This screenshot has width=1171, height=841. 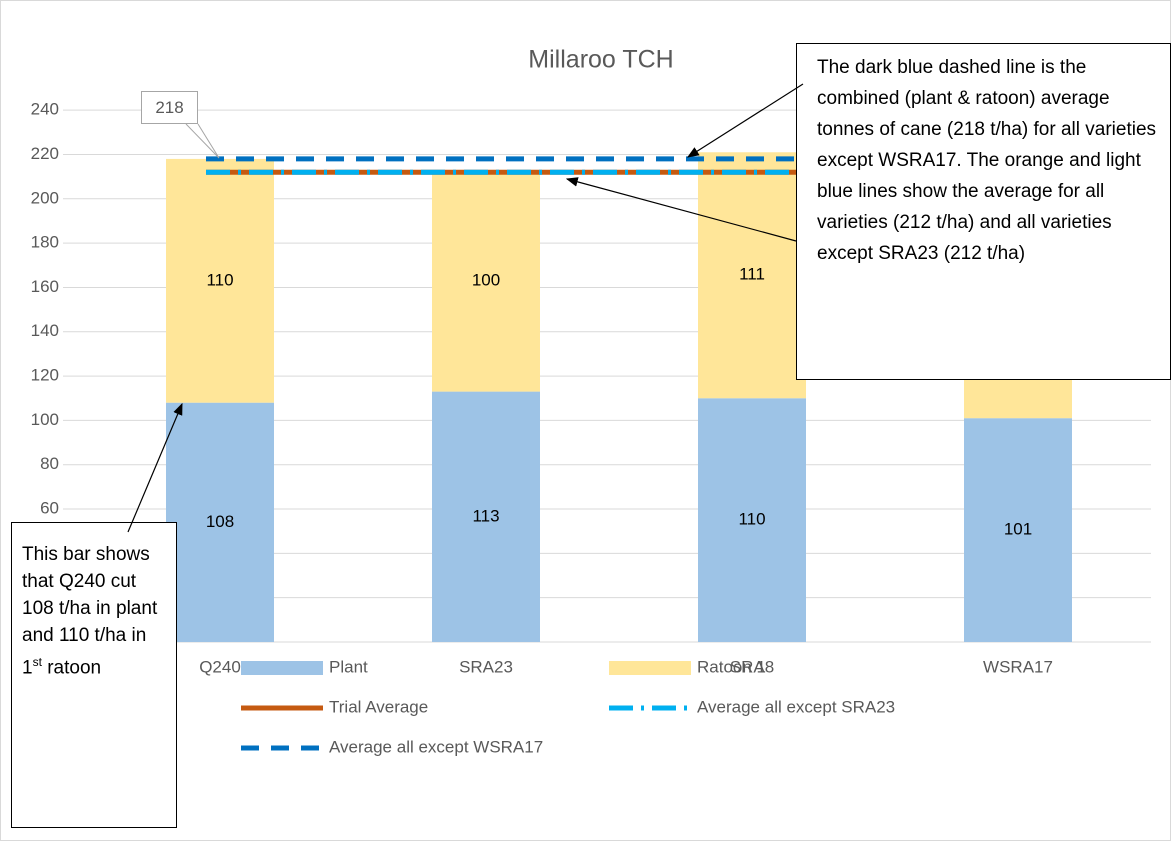 I want to click on legend-label: Plant, so click(x=348, y=666).